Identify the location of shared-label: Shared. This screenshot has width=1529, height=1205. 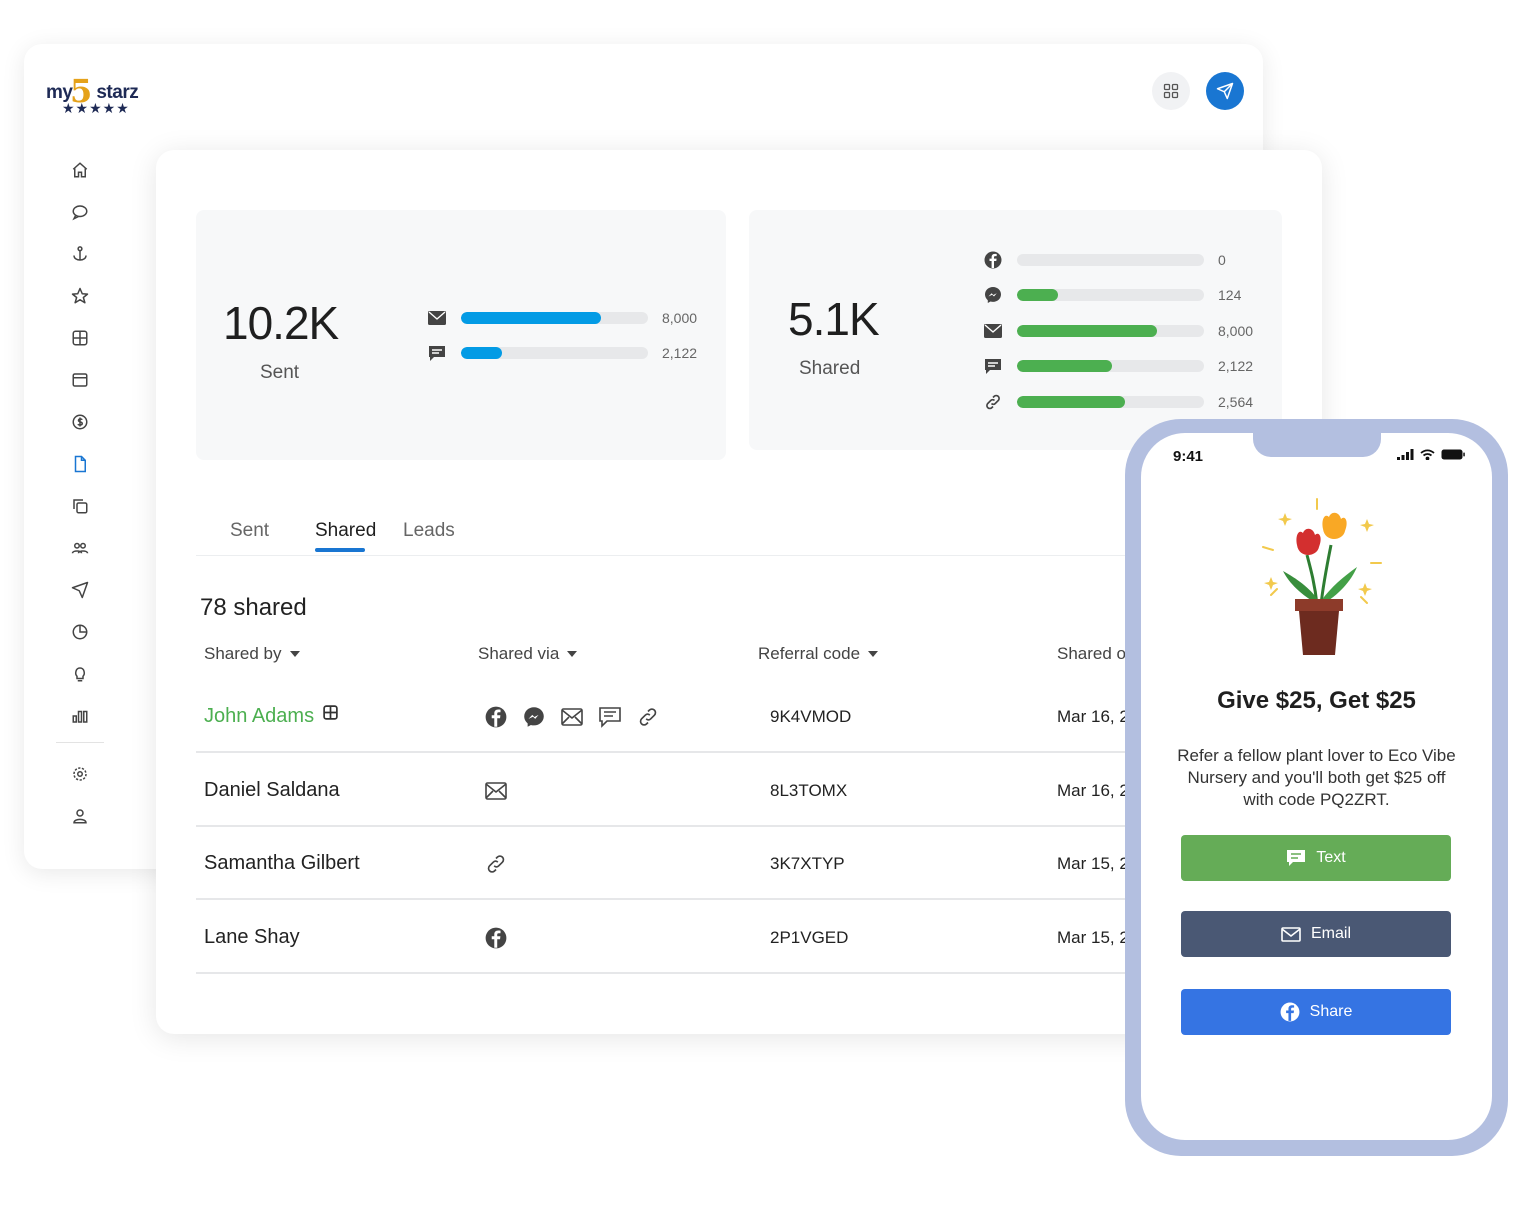
(830, 368).